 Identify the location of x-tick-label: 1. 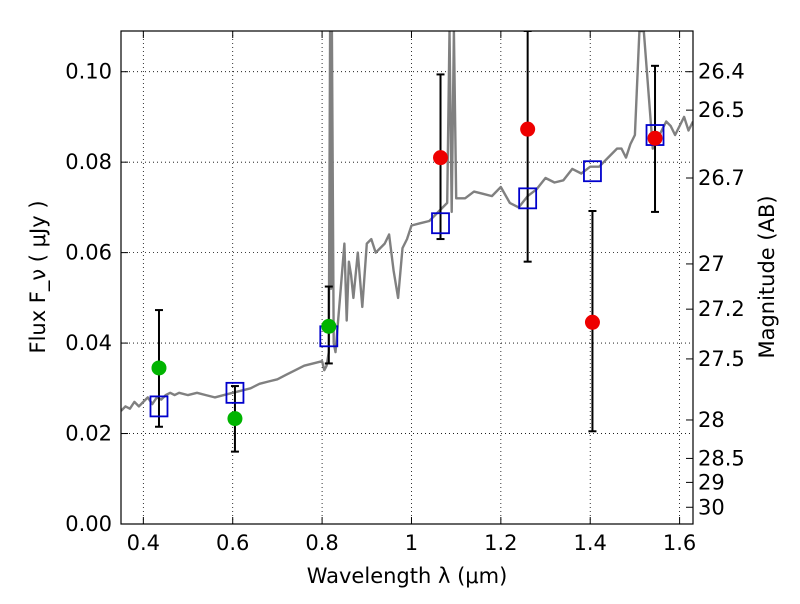
(411, 543).